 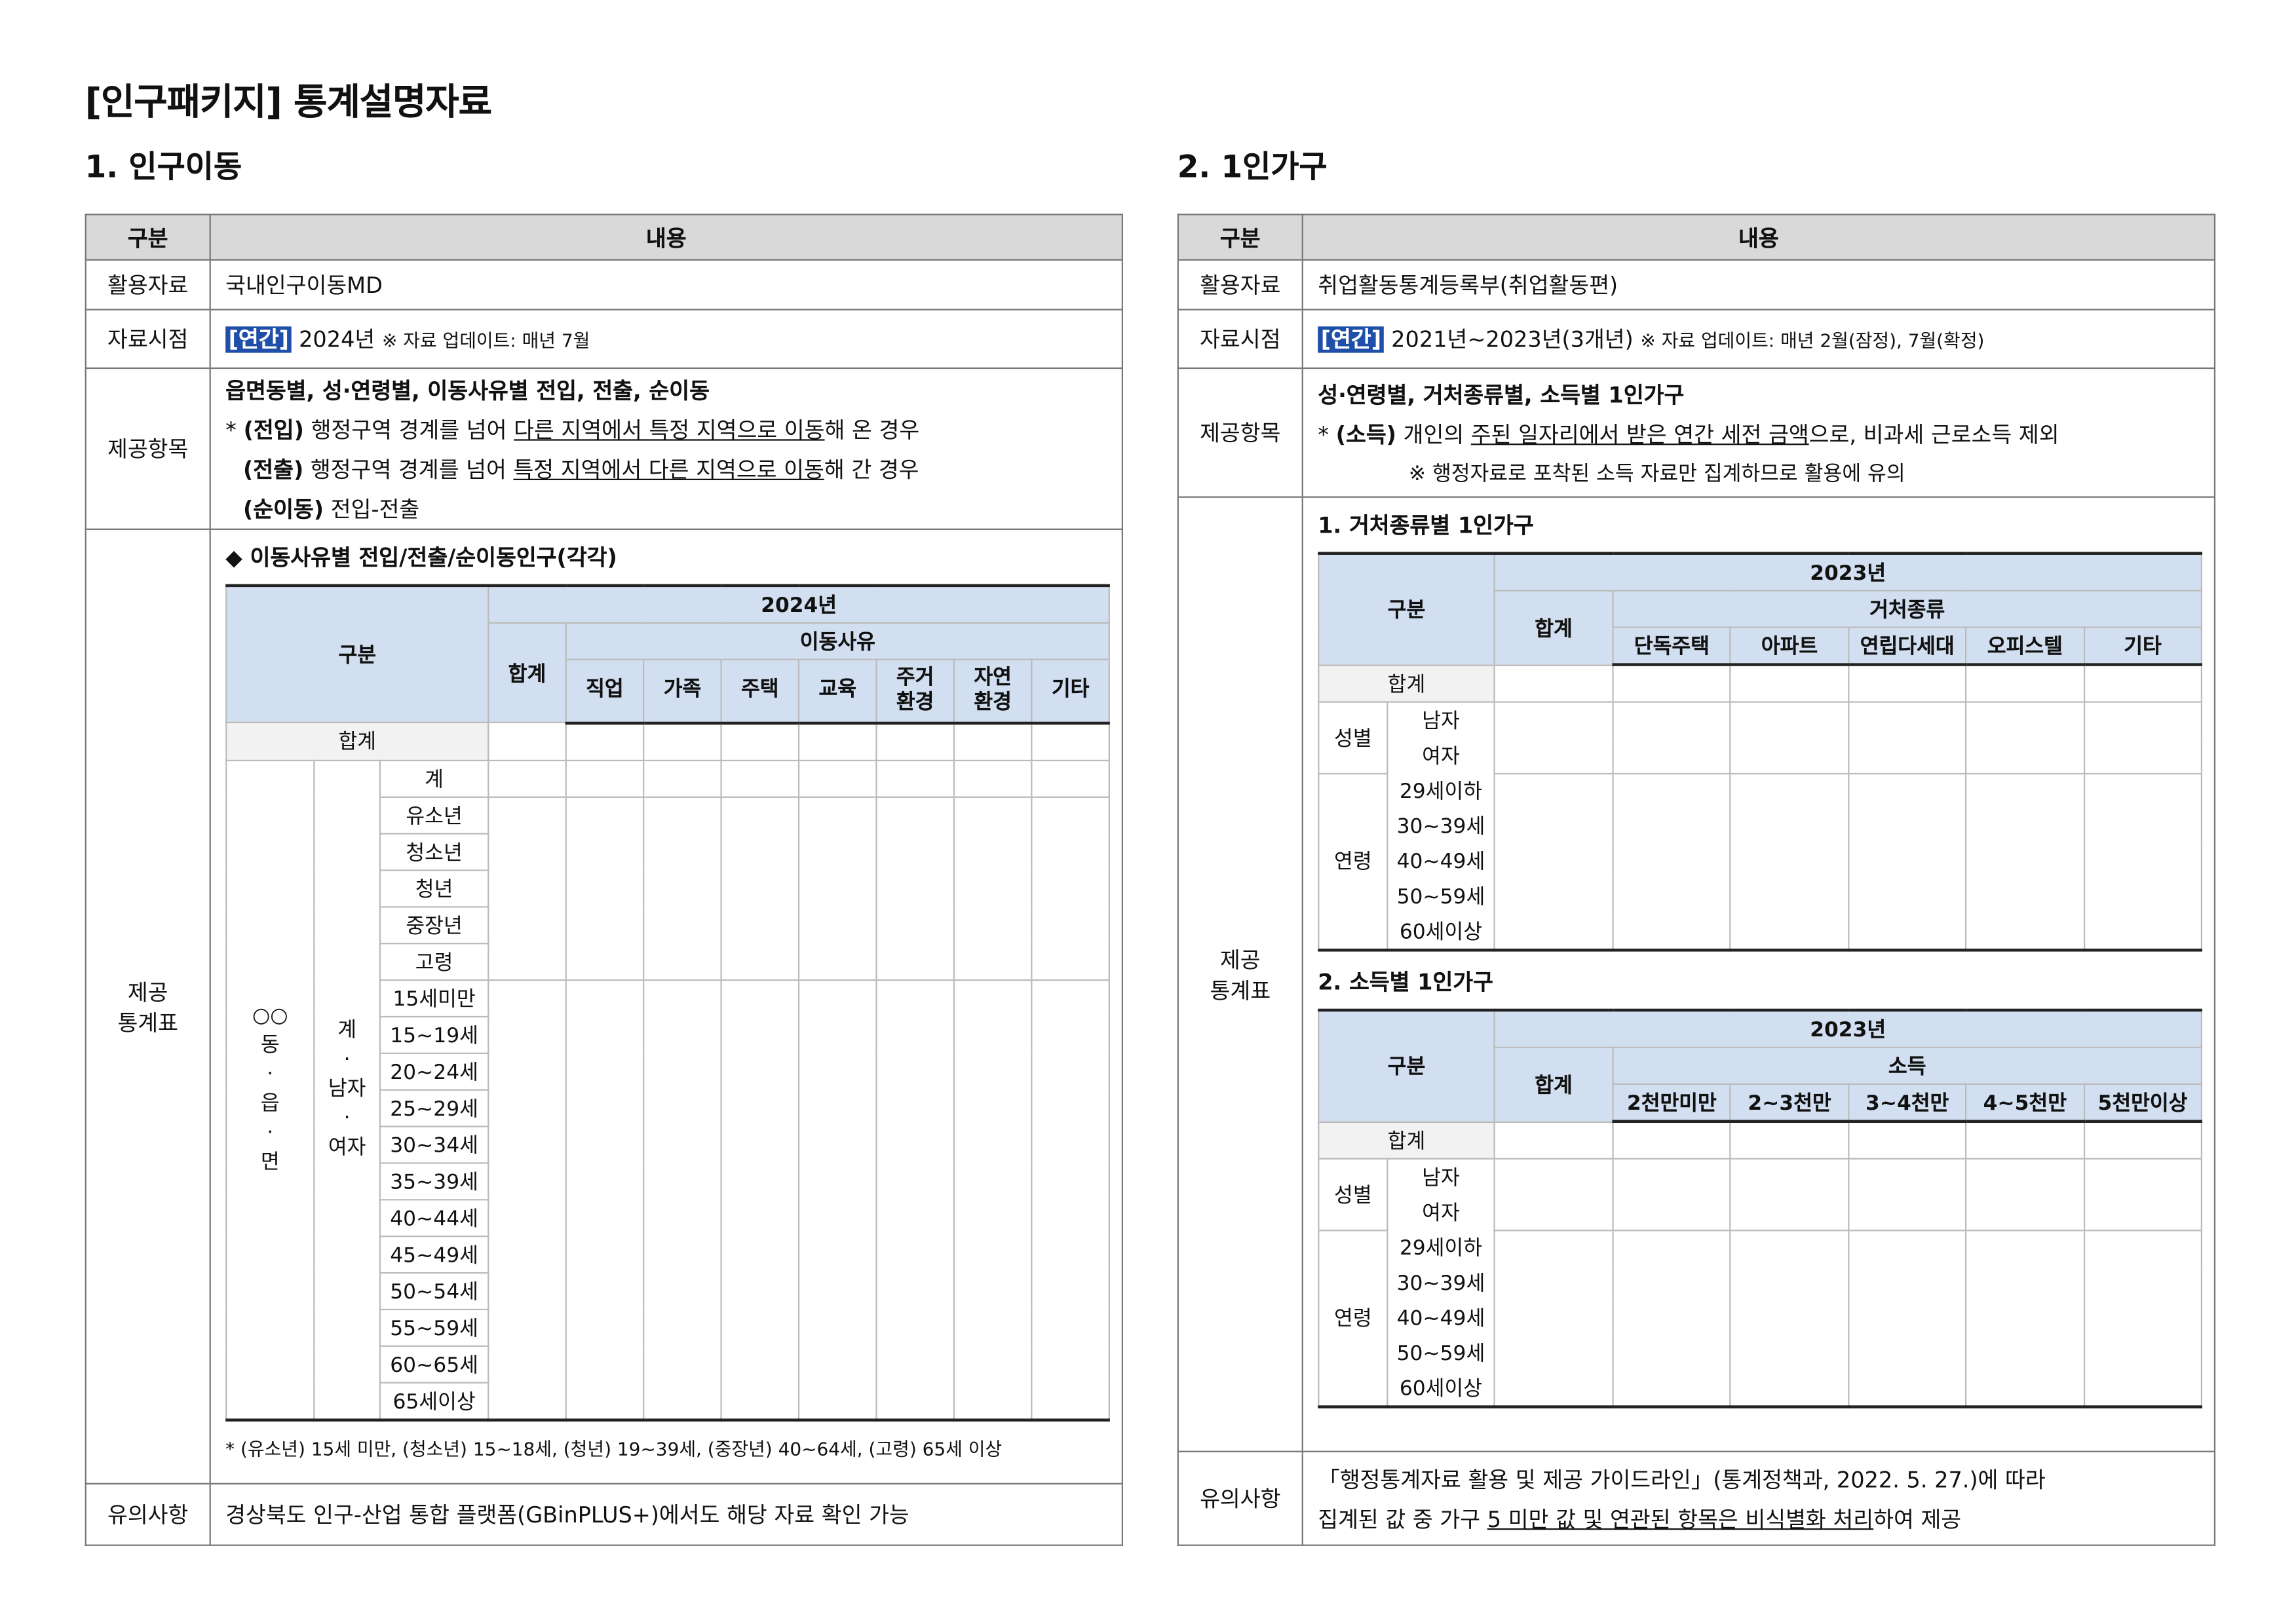 What do you see at coordinates (2025, 646) in the screenshot?
I see `header-col-3: 오피스텔` at bounding box center [2025, 646].